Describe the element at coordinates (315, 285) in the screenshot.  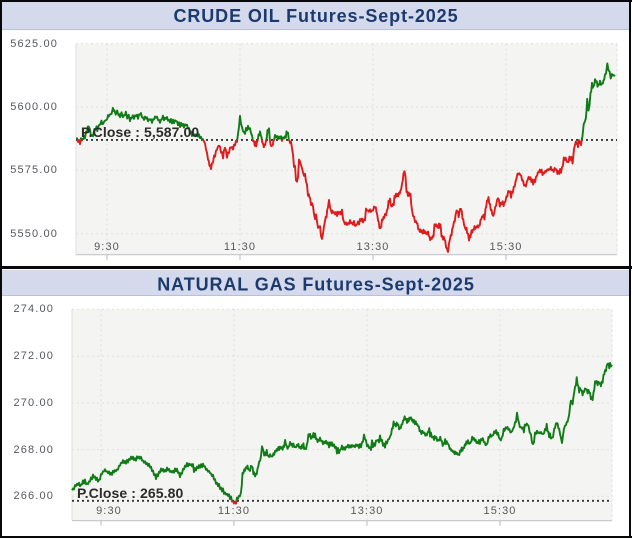
I see `svg-text: NATURAL GAS Futures-Sept-2025` at that location.